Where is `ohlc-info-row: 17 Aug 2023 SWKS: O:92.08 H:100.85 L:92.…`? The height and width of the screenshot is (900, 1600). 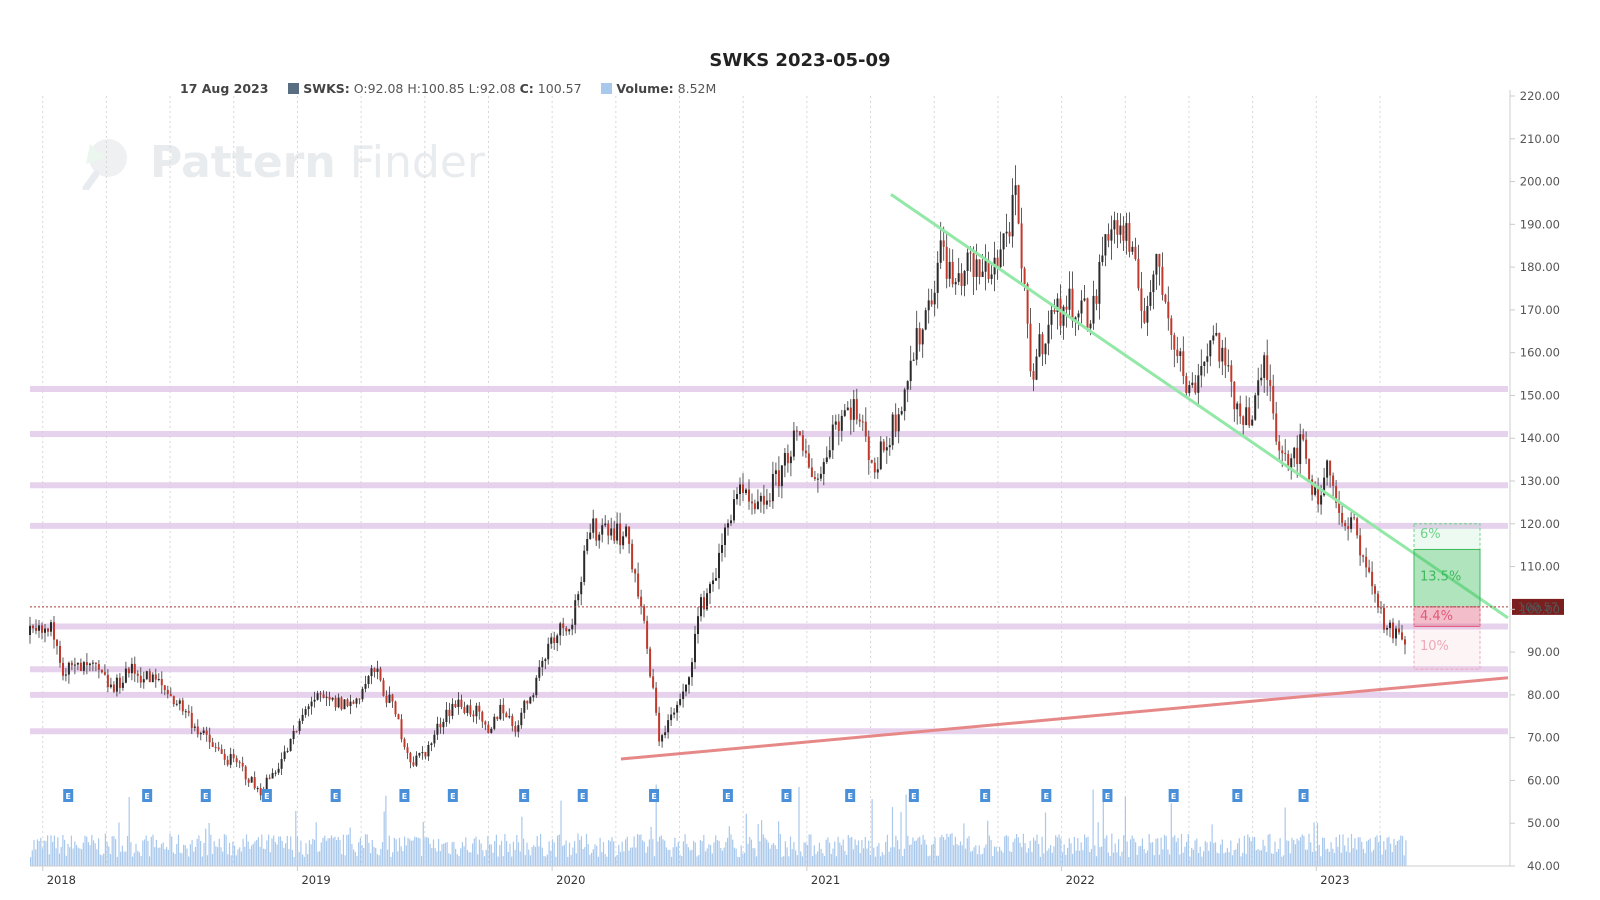 ohlc-info-row: 17 Aug 2023 SWKS: O:92.08 H:100.85 L:92.… is located at coordinates (448, 88).